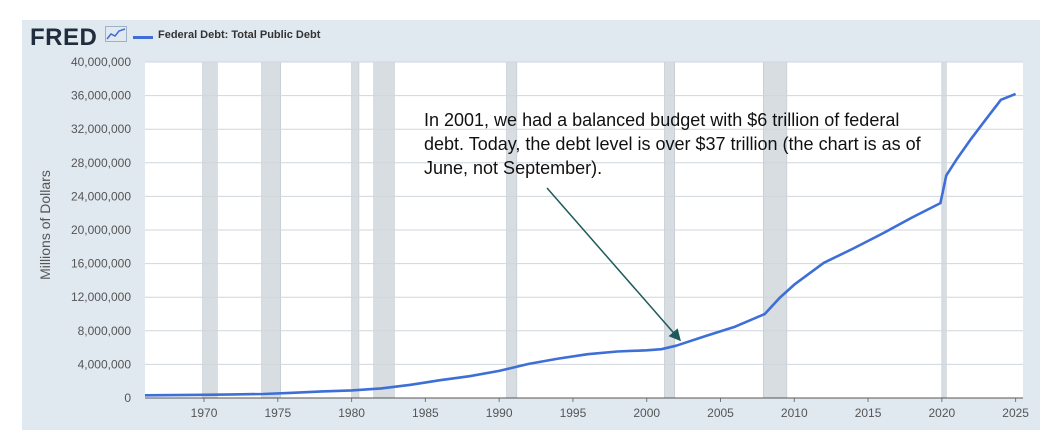 Image resolution: width=1053 pixels, height=442 pixels. Describe the element at coordinates (1015, 413) in the screenshot. I see `x-tick-label: 2025` at that location.